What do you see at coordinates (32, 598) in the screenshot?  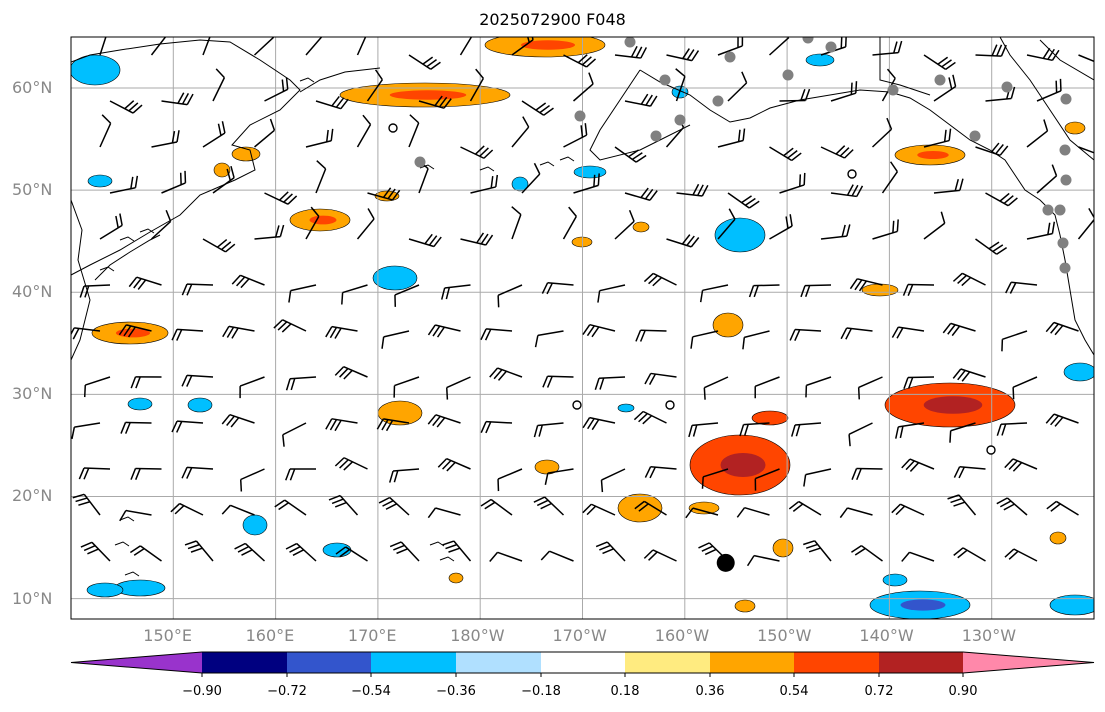 I see `lat-label: 10°N` at bounding box center [32, 598].